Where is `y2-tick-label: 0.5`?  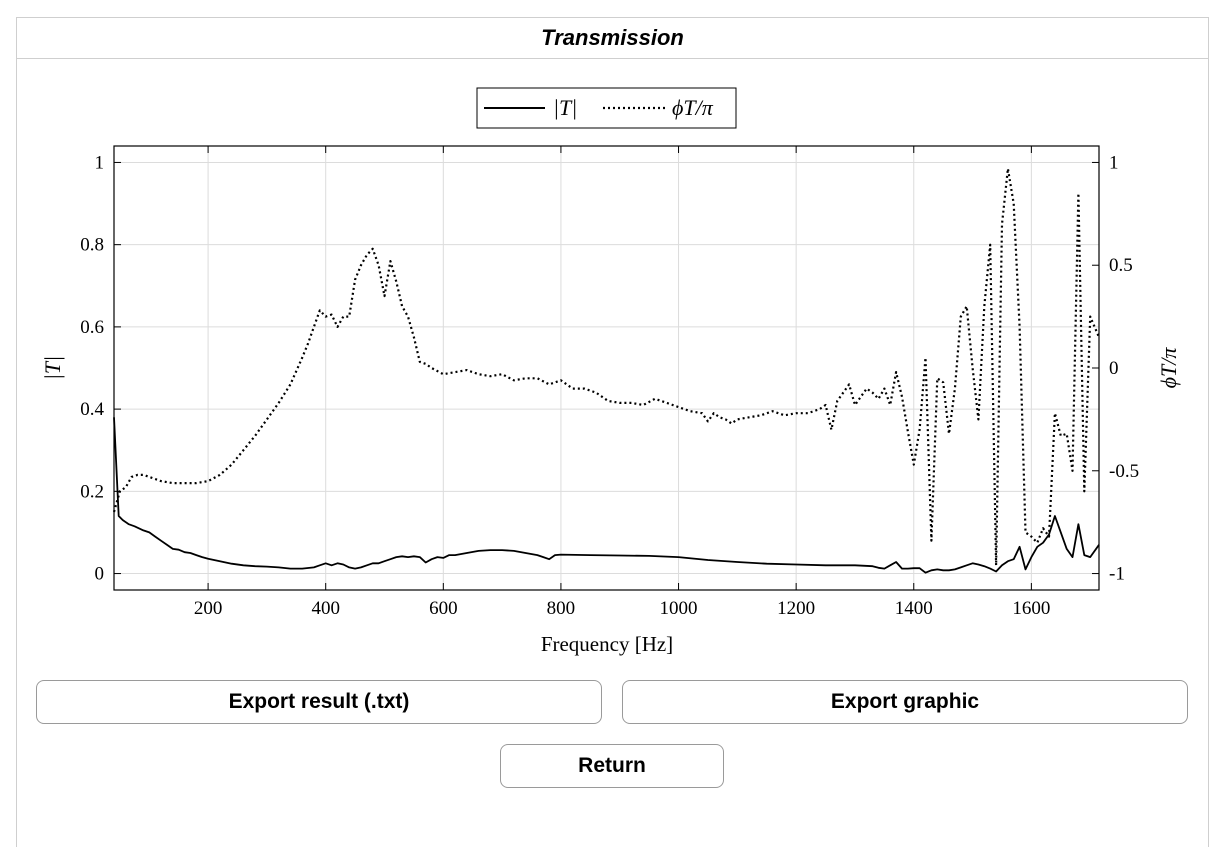
y2-tick-label: 0.5 is located at coordinates (1121, 265).